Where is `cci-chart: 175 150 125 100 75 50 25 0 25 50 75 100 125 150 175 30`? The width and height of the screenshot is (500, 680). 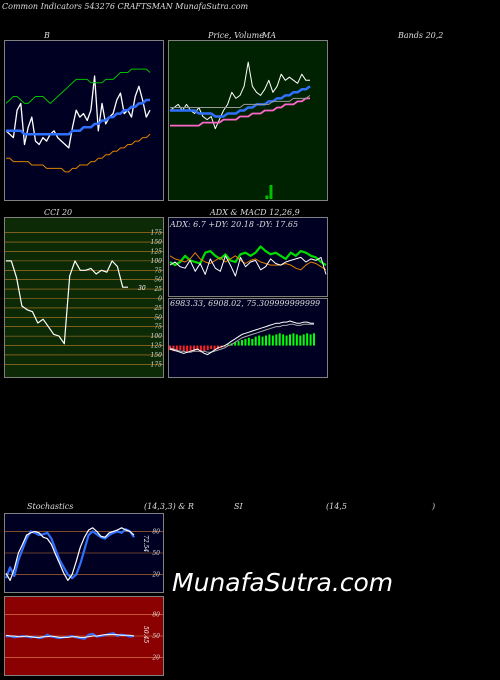
cci-chart: 175 150 125 100 75 50 25 0 25 50 75 100 125 150 175 30 is located at coordinates (84, 297).